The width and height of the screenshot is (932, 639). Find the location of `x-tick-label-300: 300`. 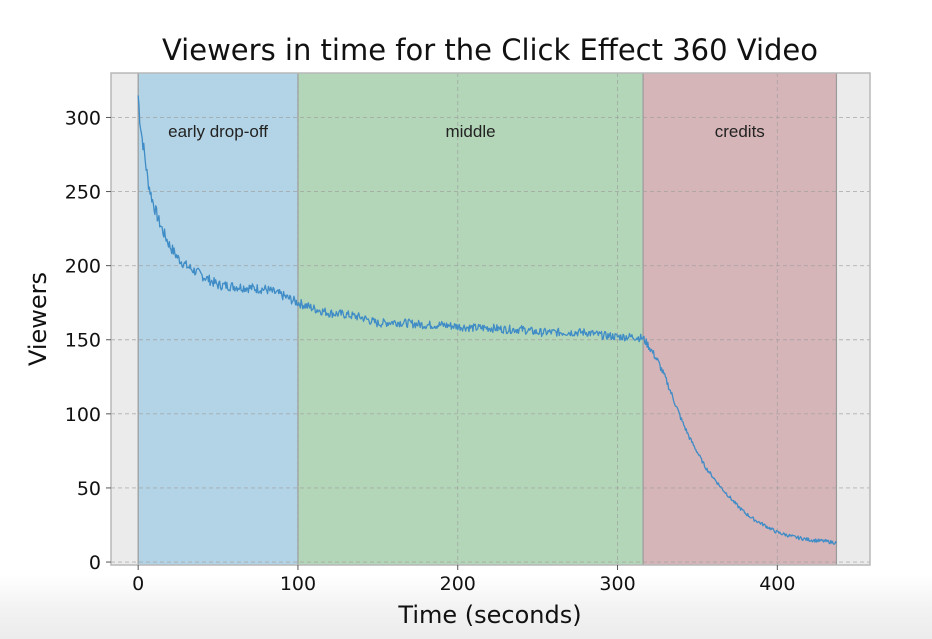

x-tick-label-300: 300 is located at coordinates (617, 584).